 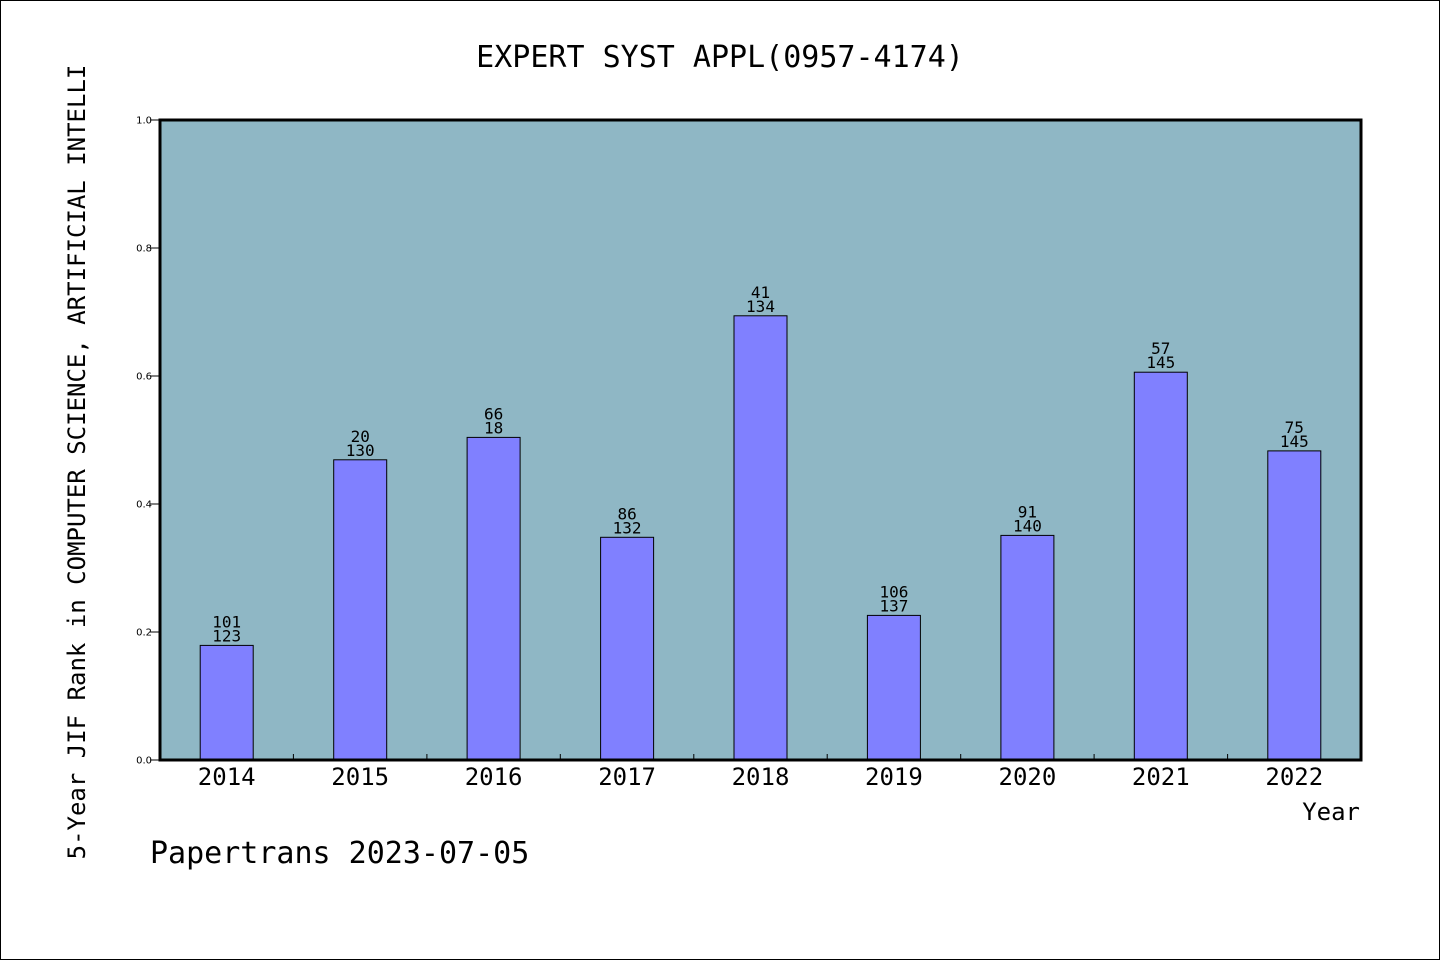 I want to click on bar-rank-label-2022: 75, so click(x=1294, y=427).